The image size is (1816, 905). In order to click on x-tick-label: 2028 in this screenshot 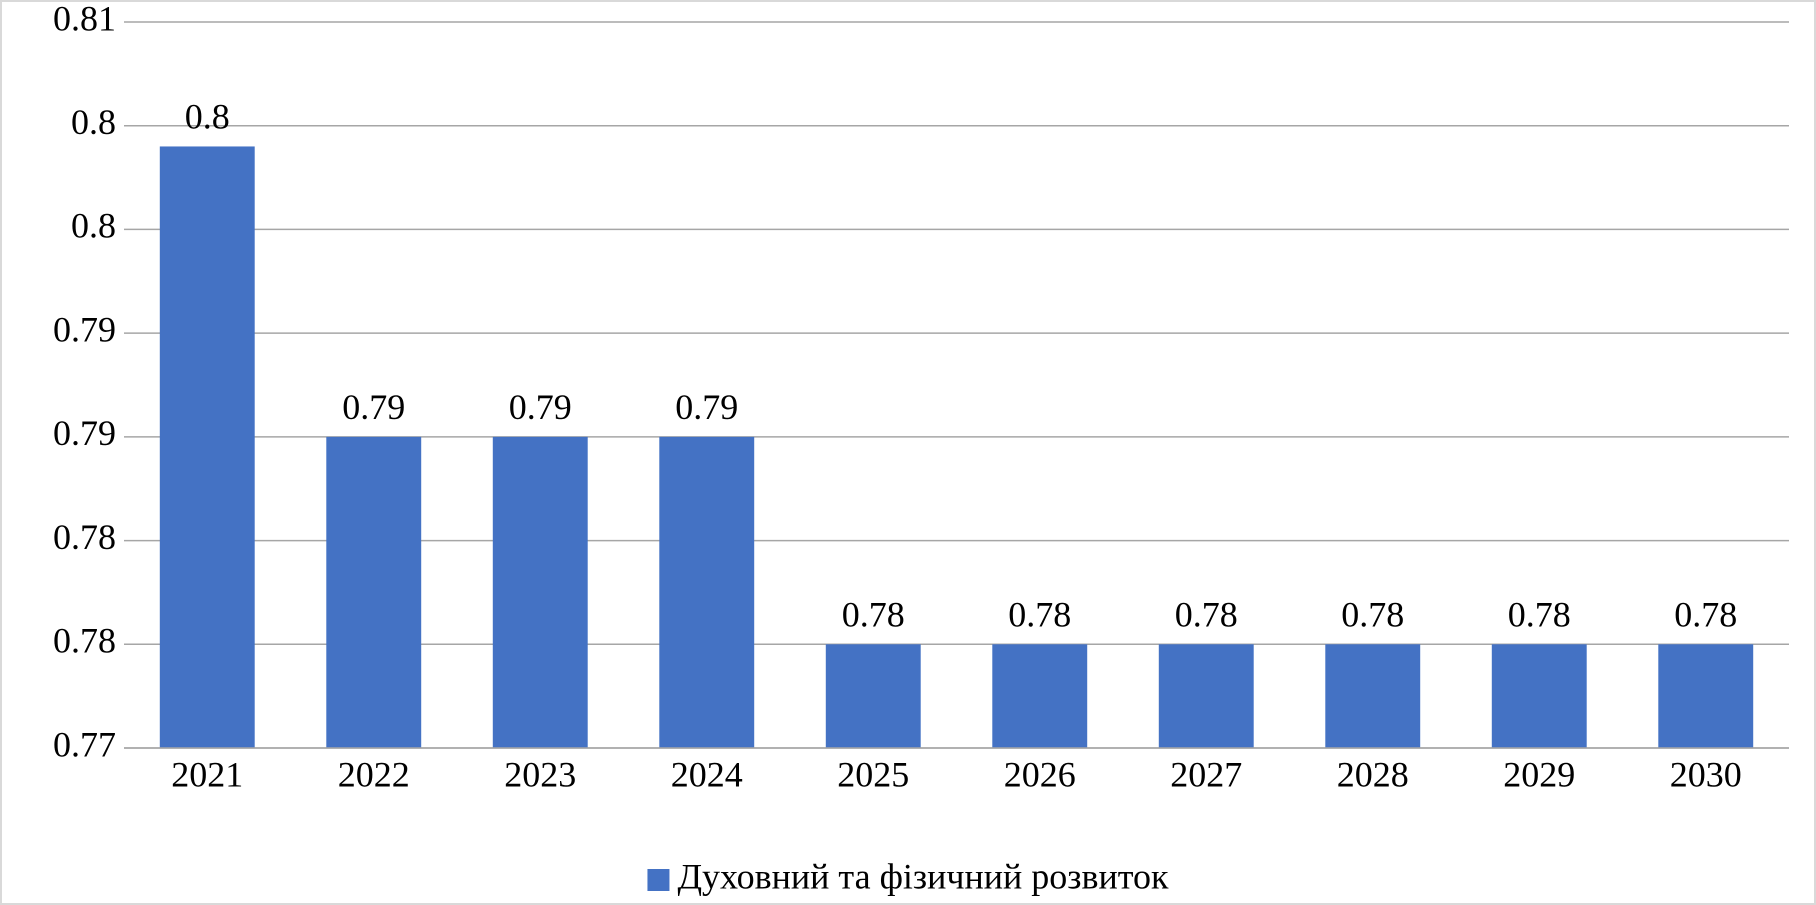, I will do `click(1373, 774)`.